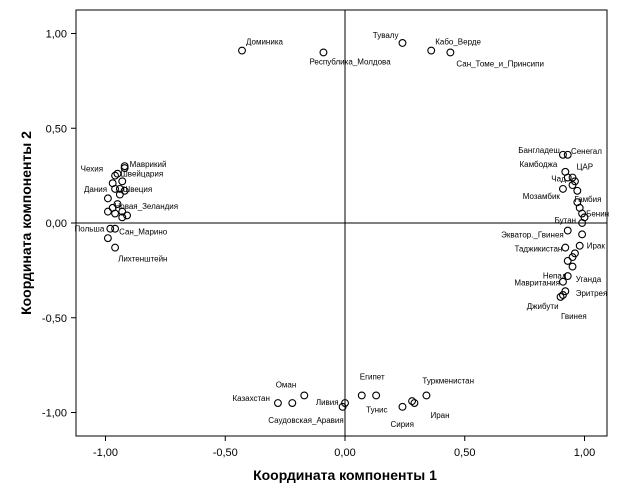 This screenshot has width=625, height=500. What do you see at coordinates (402, 424) in the screenshot?
I see `point-label: Сирия` at bounding box center [402, 424].